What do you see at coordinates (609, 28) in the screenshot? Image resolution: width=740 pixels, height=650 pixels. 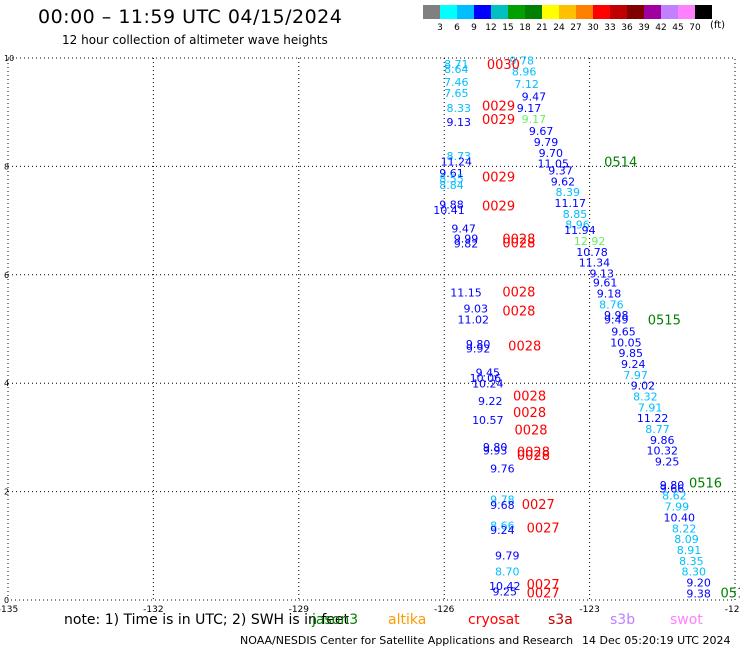 I see `legend-label: 33` at bounding box center [609, 28].